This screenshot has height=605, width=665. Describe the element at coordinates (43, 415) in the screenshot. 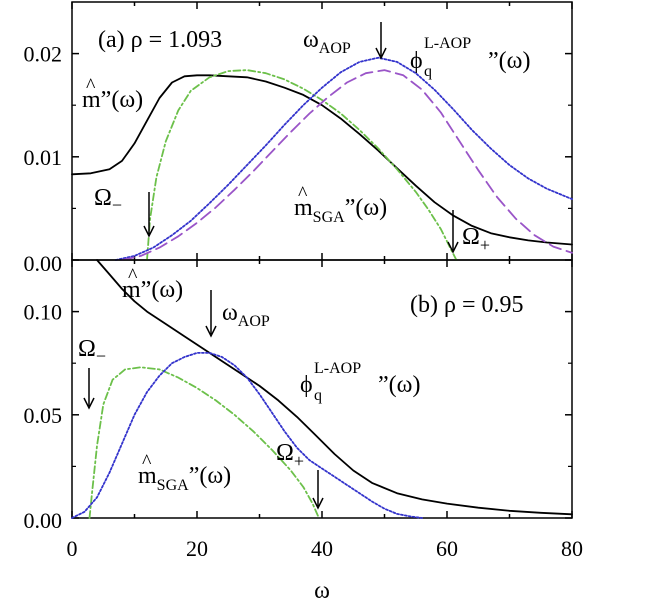

I see `panel-b-y-tick-label: 0.05` at that location.